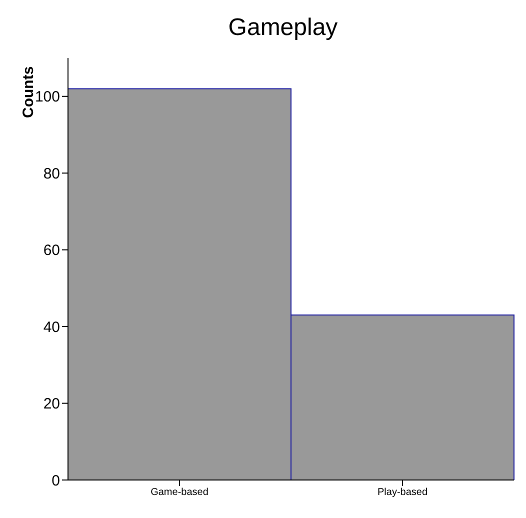 The image size is (526, 518). Describe the element at coordinates (28, 92) in the screenshot. I see `y-axis-title: Counts` at that location.